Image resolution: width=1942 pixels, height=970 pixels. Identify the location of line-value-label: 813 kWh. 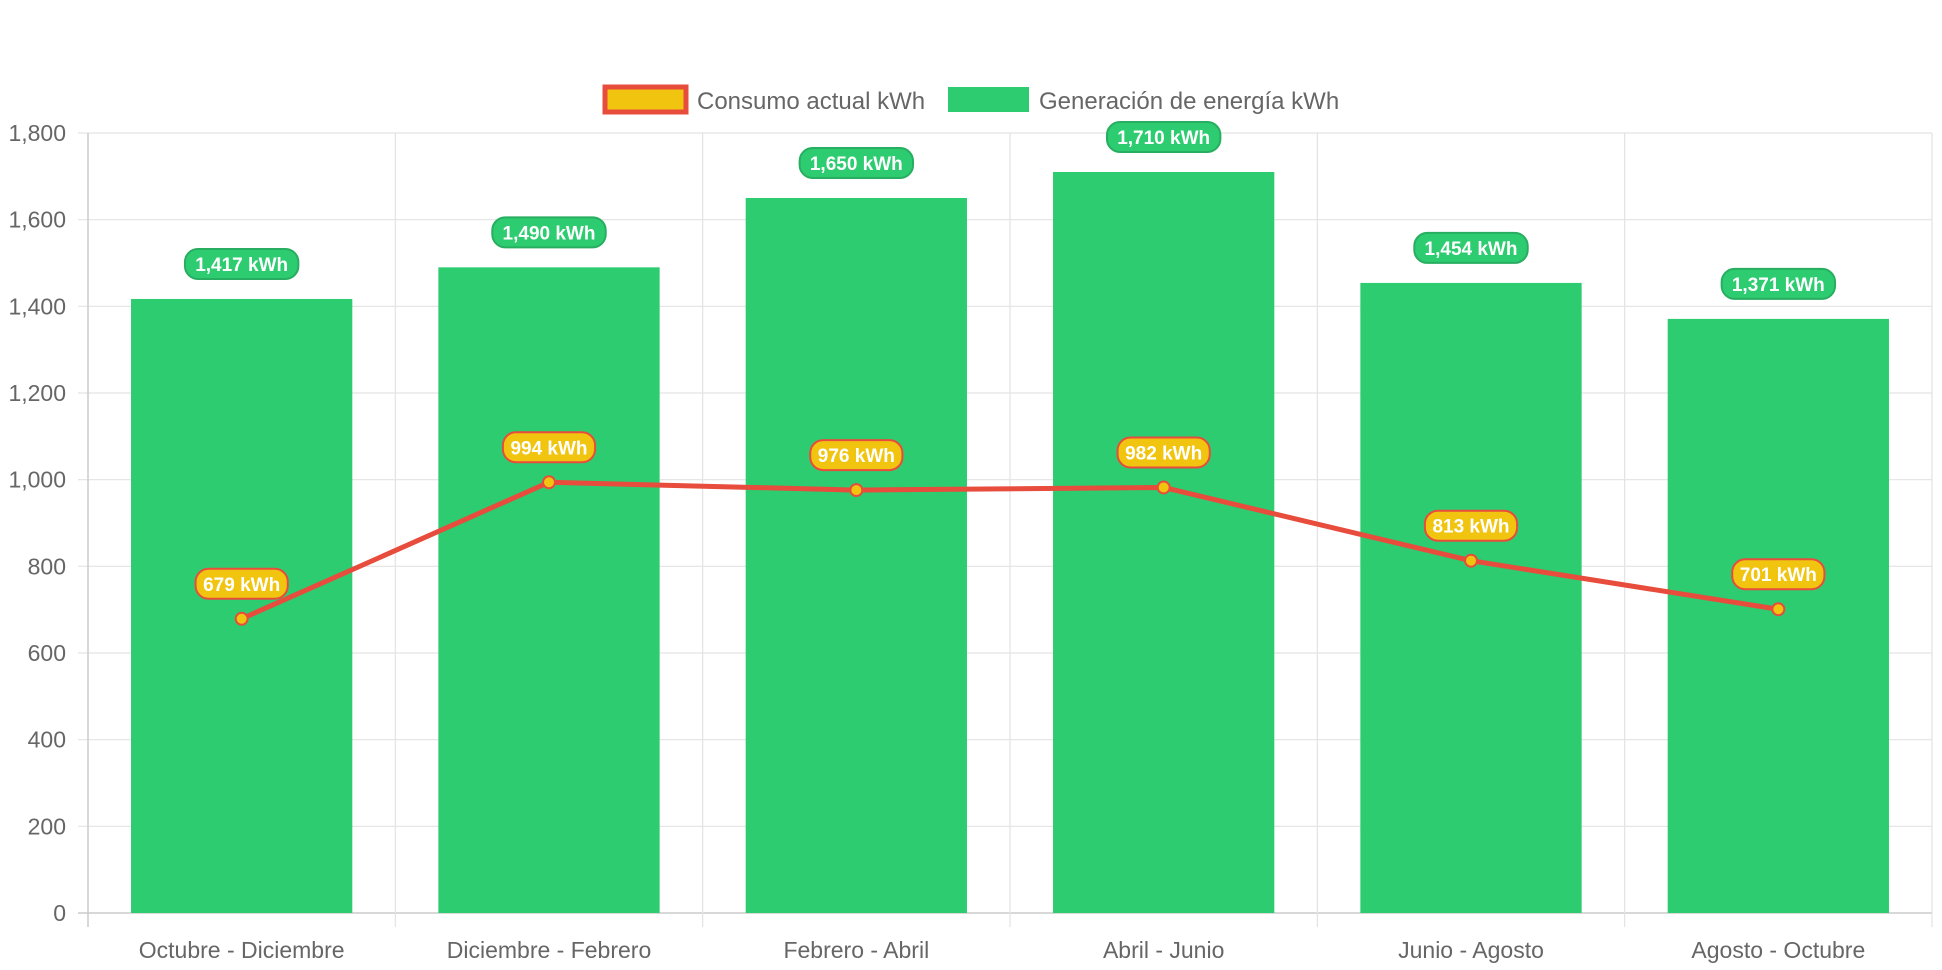
(1471, 525).